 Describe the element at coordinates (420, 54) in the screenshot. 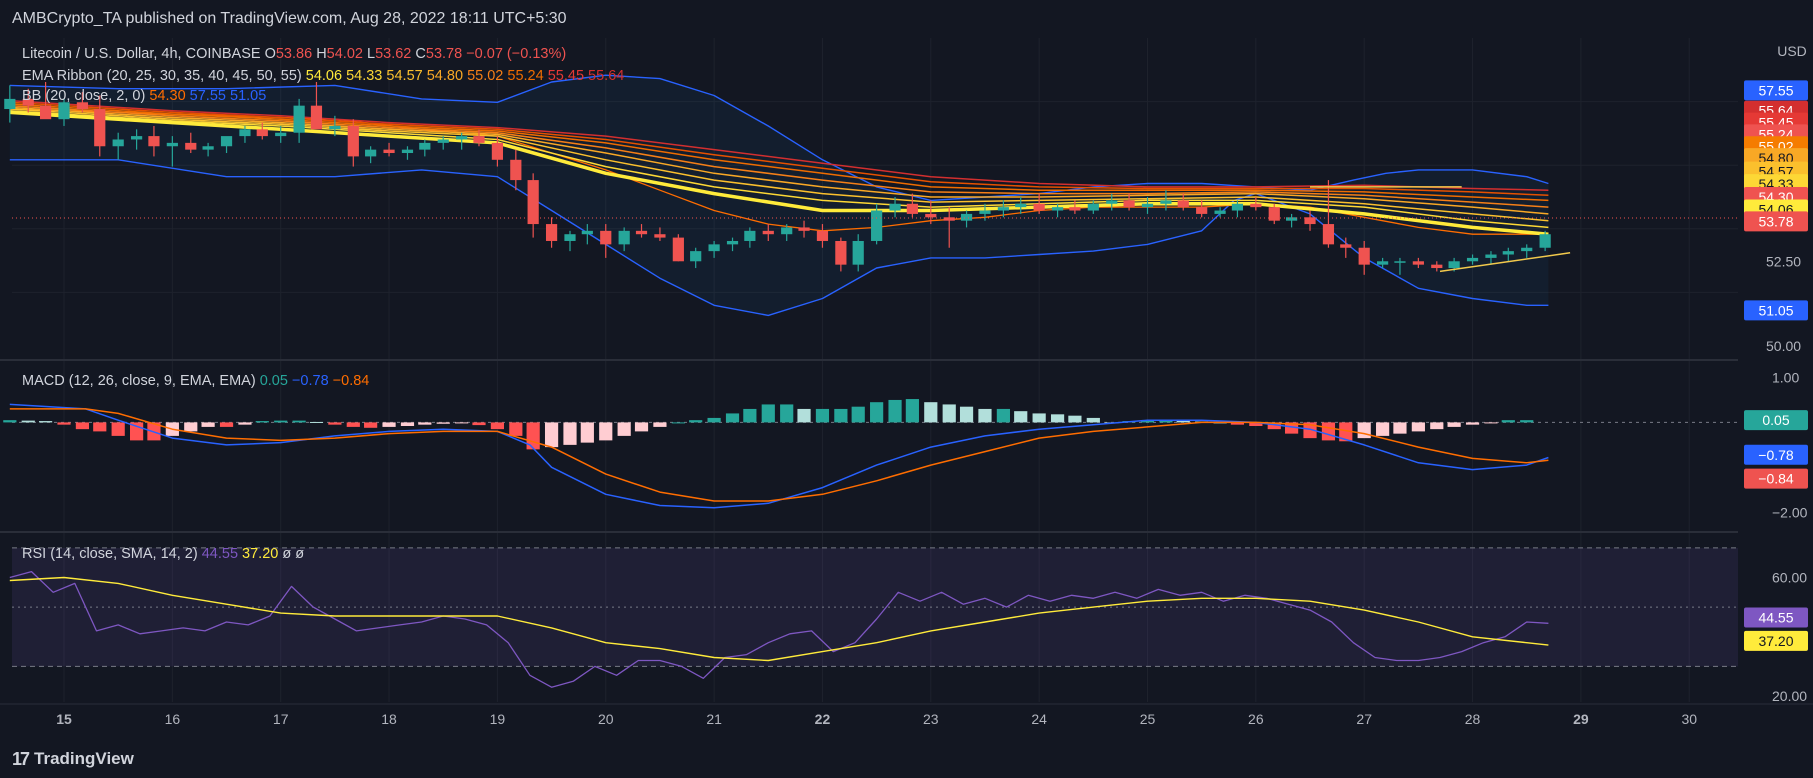

I see `ohlc-legend-part: C` at that location.